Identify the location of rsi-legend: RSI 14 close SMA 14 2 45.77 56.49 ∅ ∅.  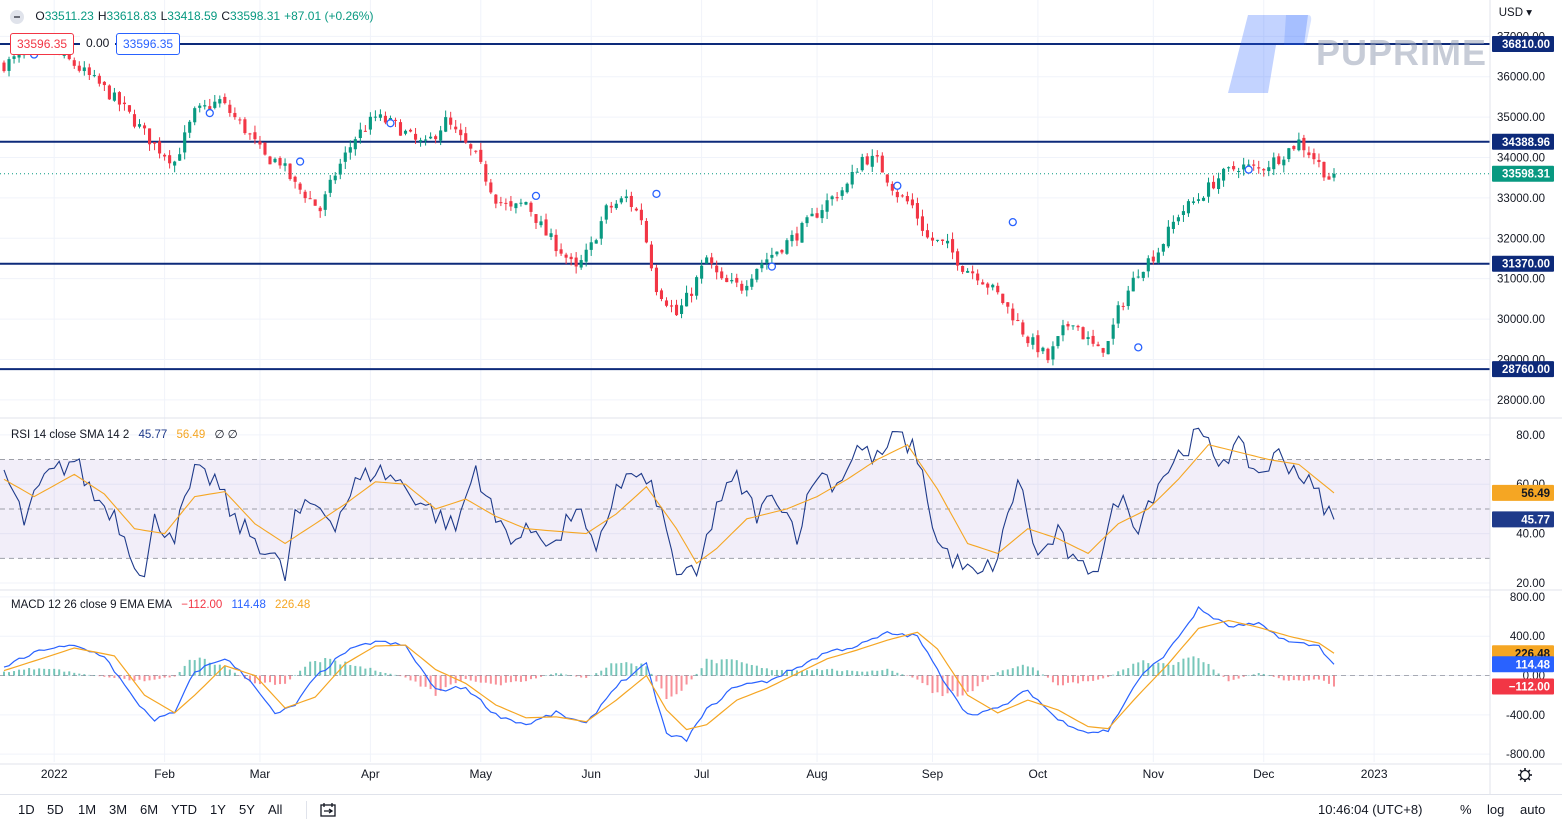
(124, 434).